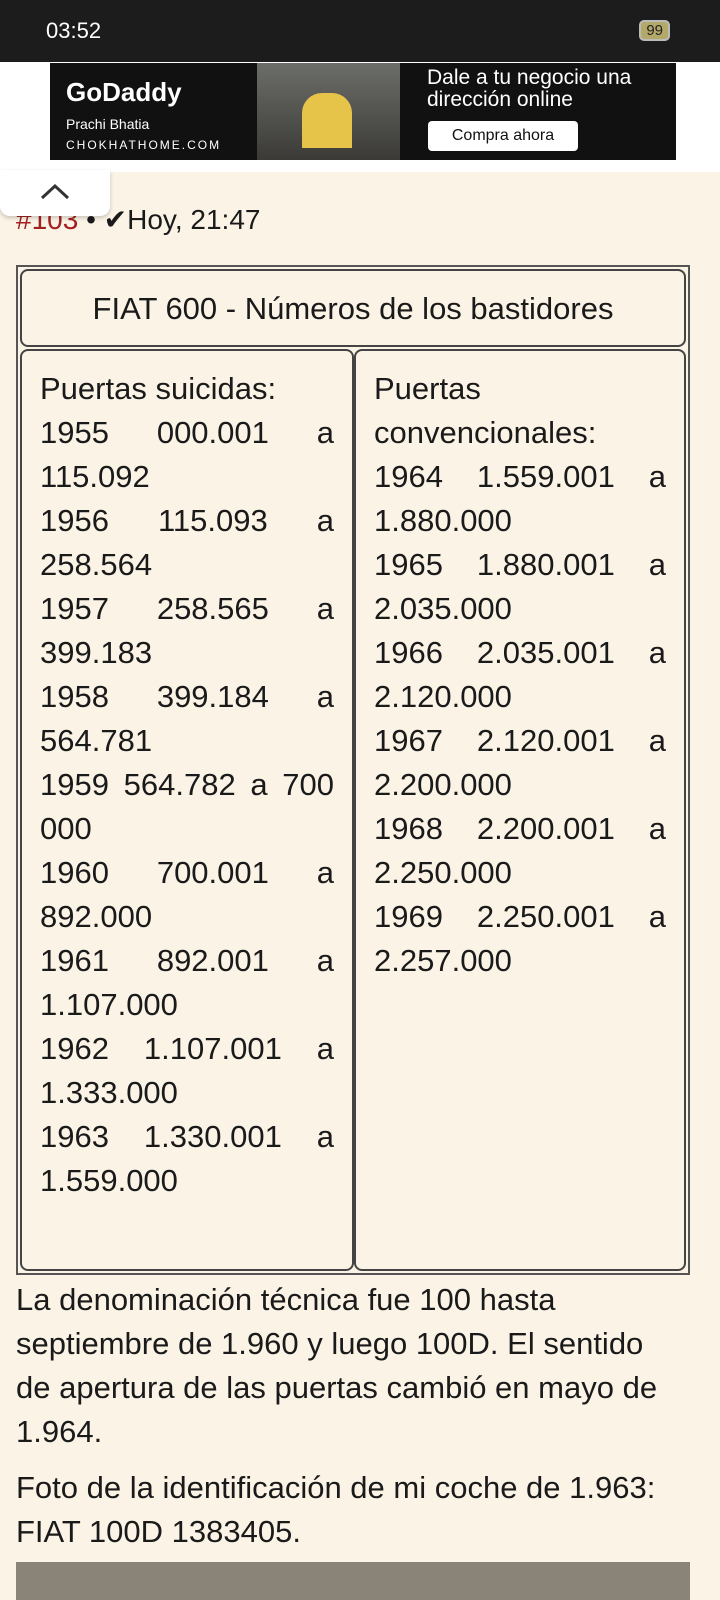  I want to click on entry-range: 399.184 a 564.781, so click(187, 718).